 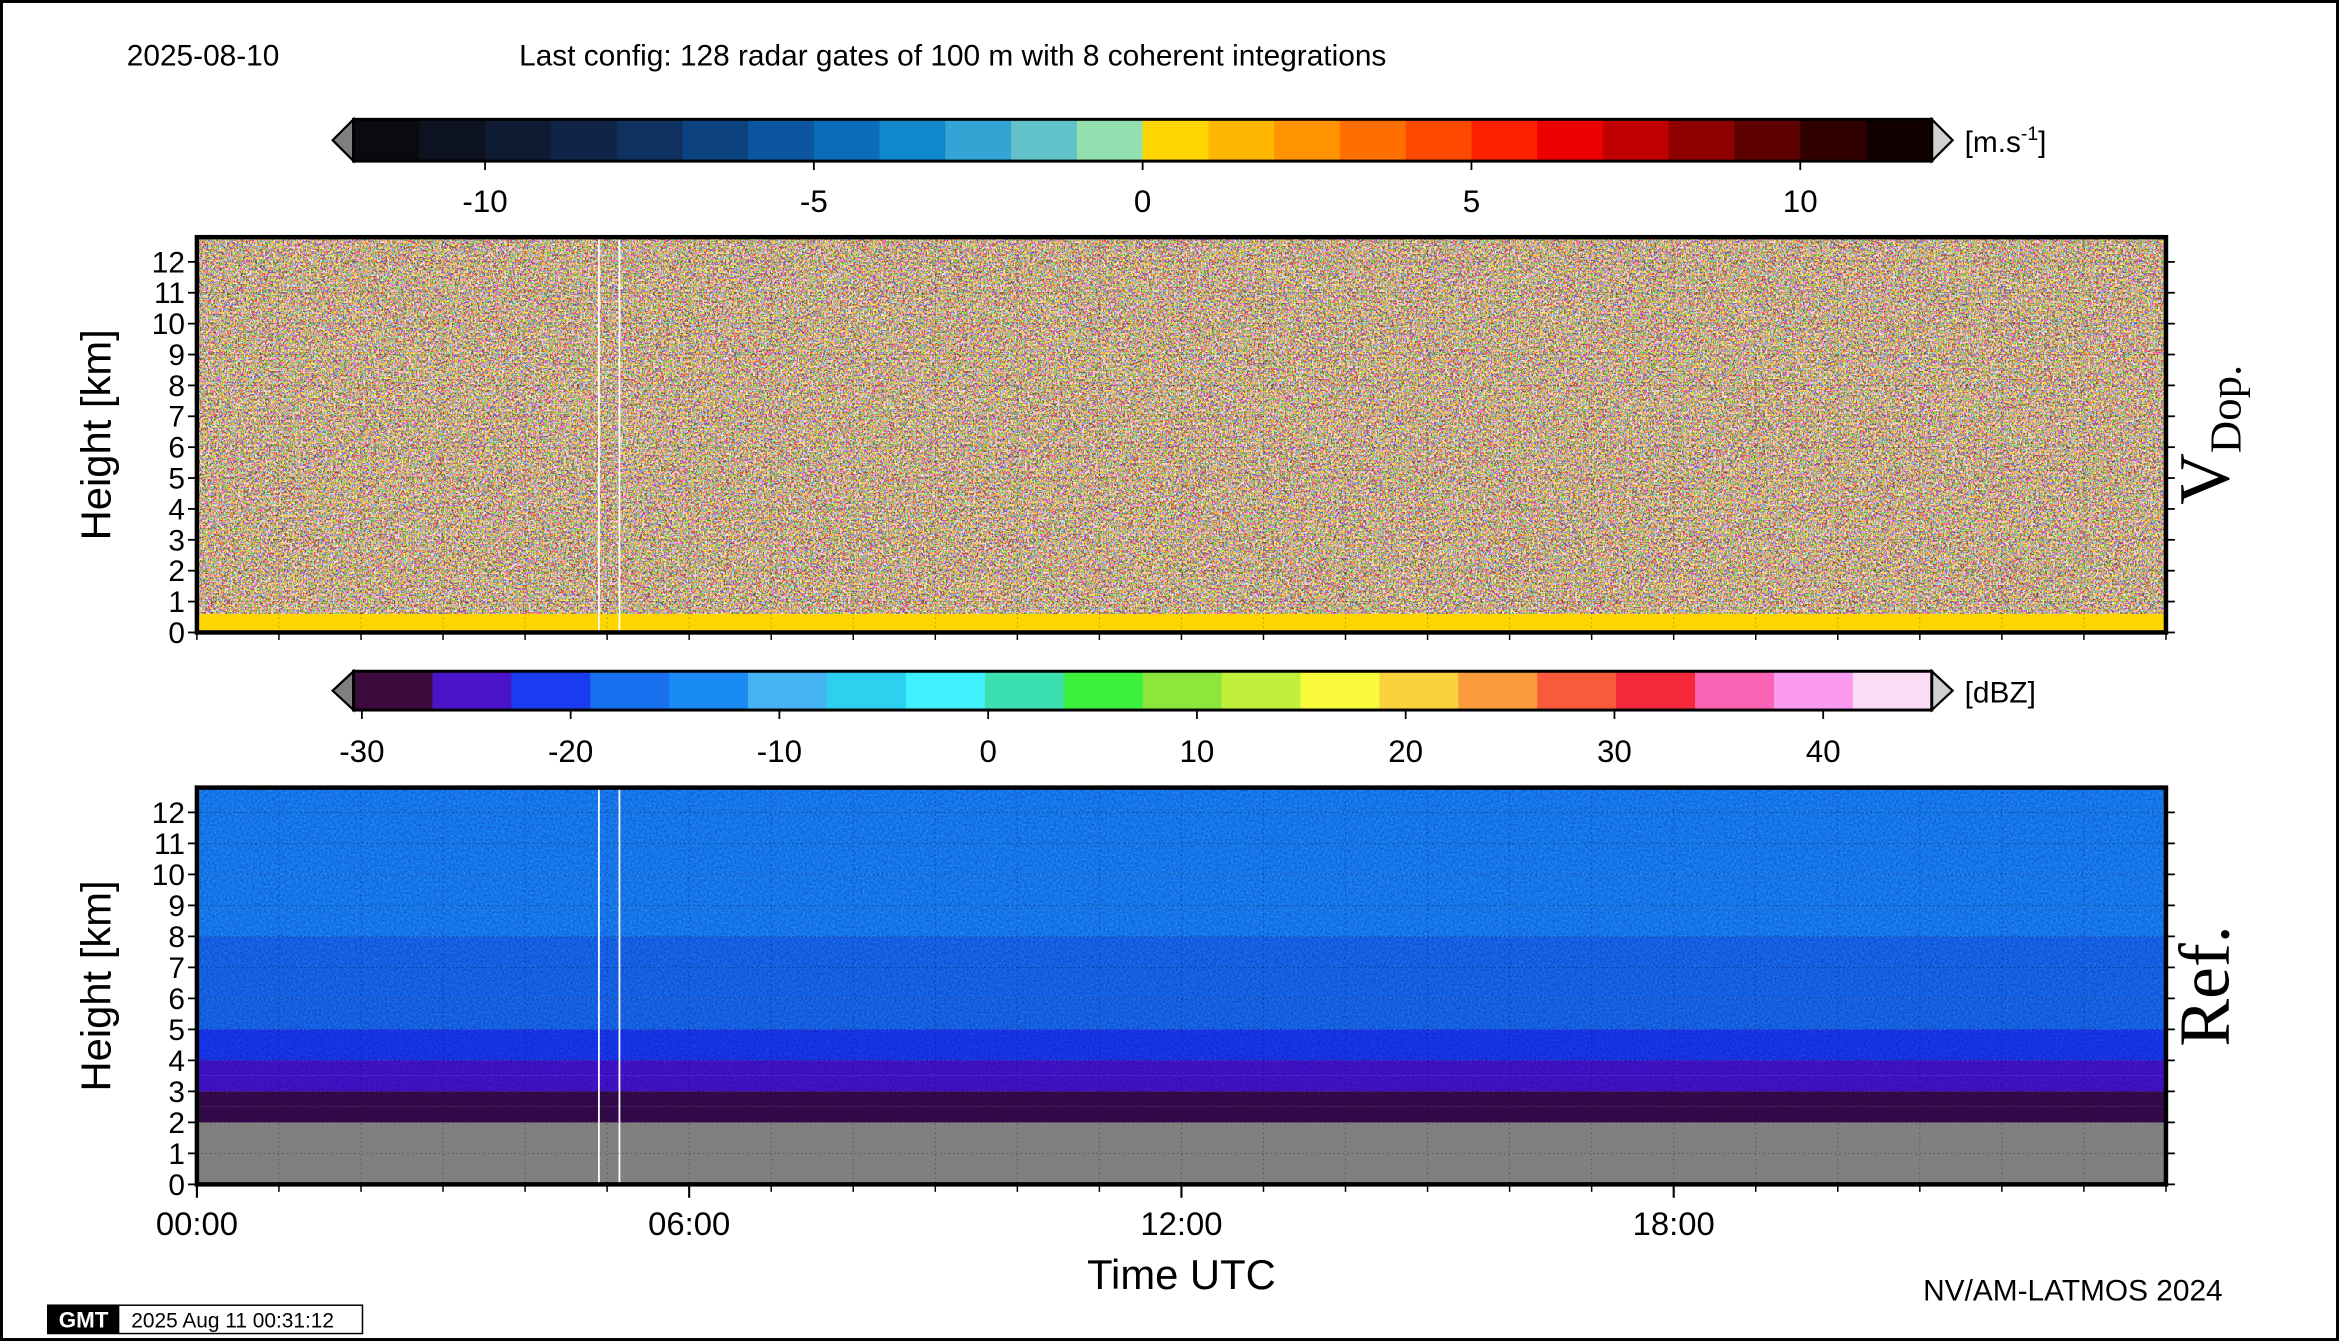 What do you see at coordinates (1823, 751) in the screenshot?
I see `colorbar-tick-label: 40` at bounding box center [1823, 751].